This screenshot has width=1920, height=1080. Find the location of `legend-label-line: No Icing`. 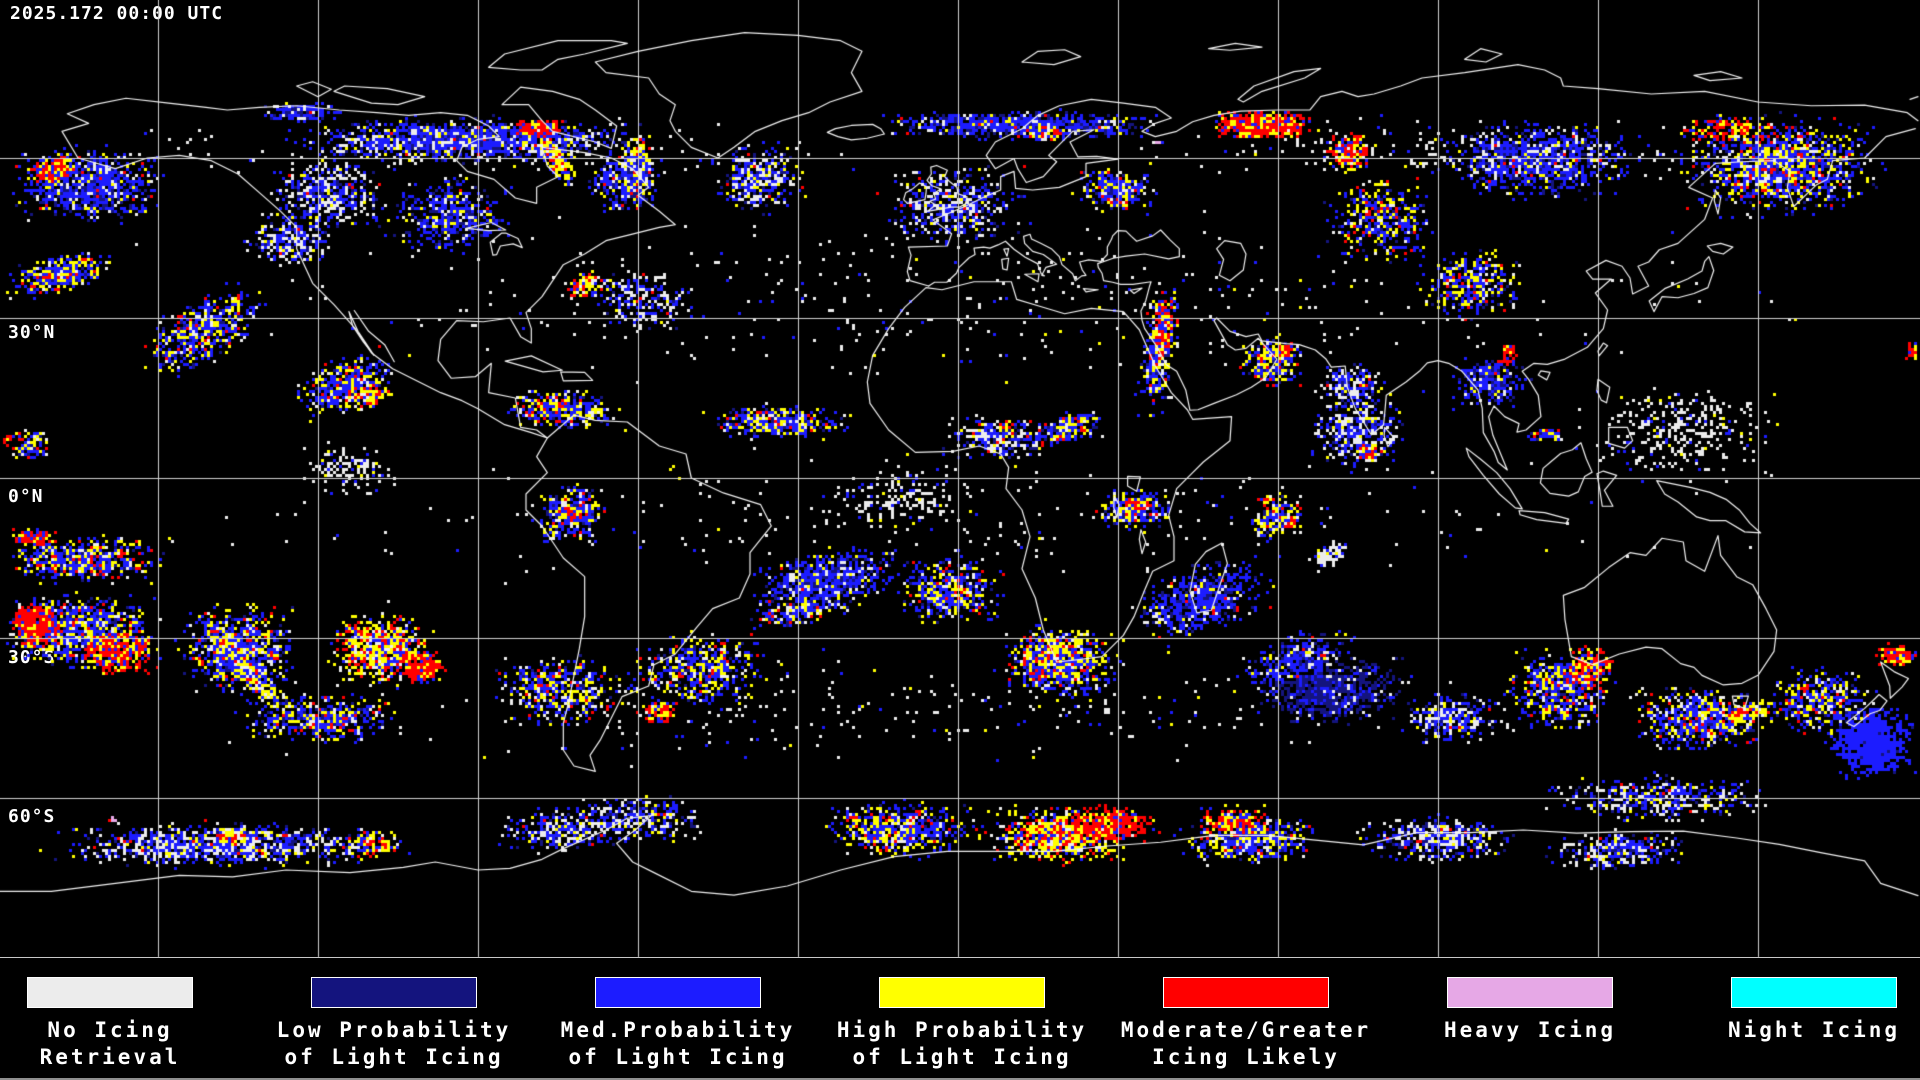

legend-label-line: No Icing is located at coordinates (110, 1030).